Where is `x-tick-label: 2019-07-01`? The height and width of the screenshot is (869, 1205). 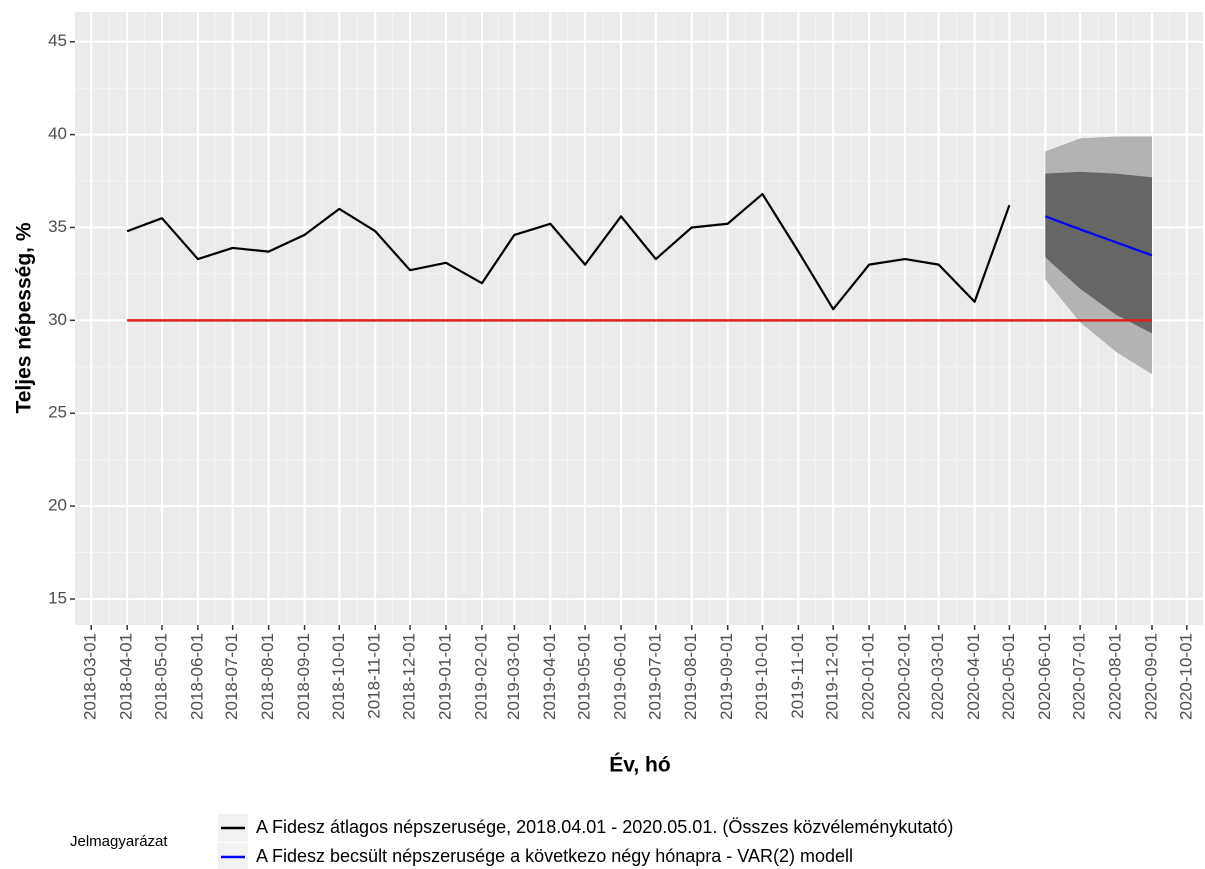 x-tick-label: 2019-07-01 is located at coordinates (654, 676).